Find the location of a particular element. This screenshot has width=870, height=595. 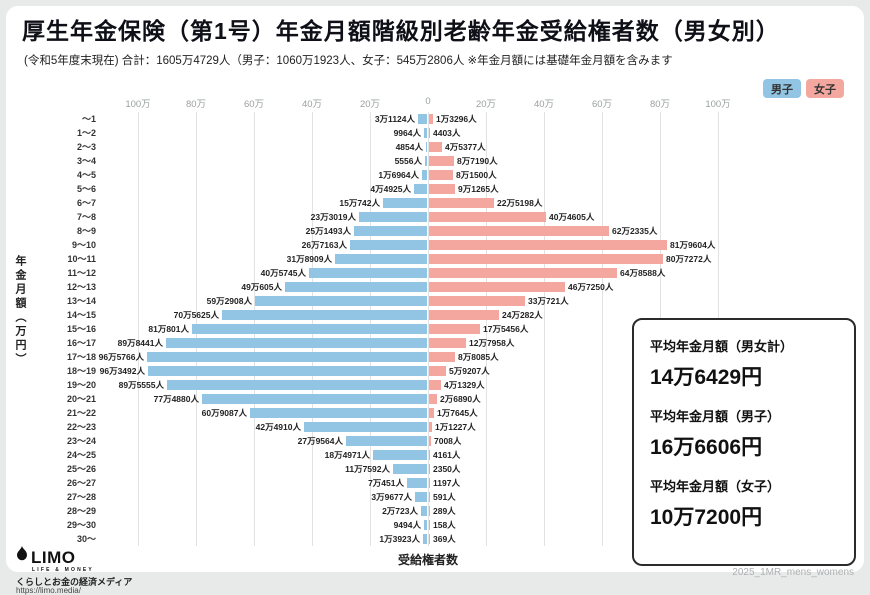

value-label-male: 89万8441人 is located at coordinates (140, 343).